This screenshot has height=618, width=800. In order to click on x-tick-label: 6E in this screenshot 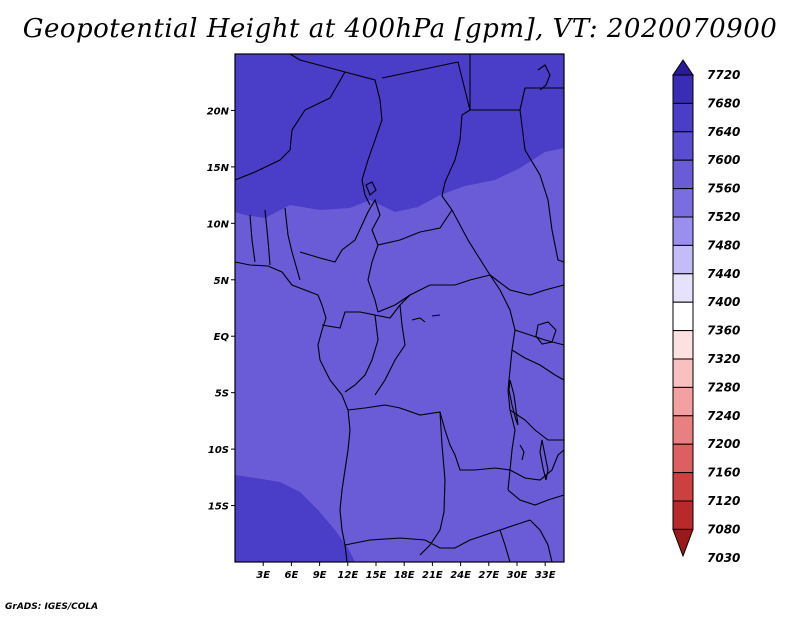, I will do `click(292, 575)`.